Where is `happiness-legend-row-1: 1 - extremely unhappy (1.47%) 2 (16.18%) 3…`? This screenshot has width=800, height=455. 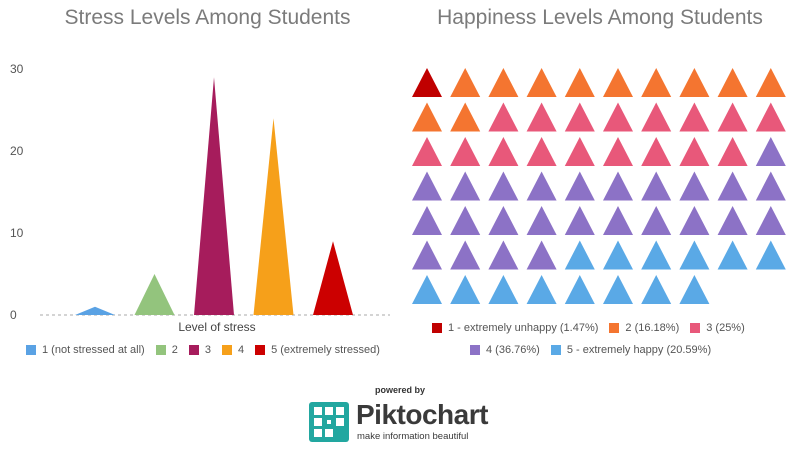 happiness-legend-row-1: 1 - extremely unhappy (1.47%) 2 (16.18%) 3… is located at coordinates (594, 329).